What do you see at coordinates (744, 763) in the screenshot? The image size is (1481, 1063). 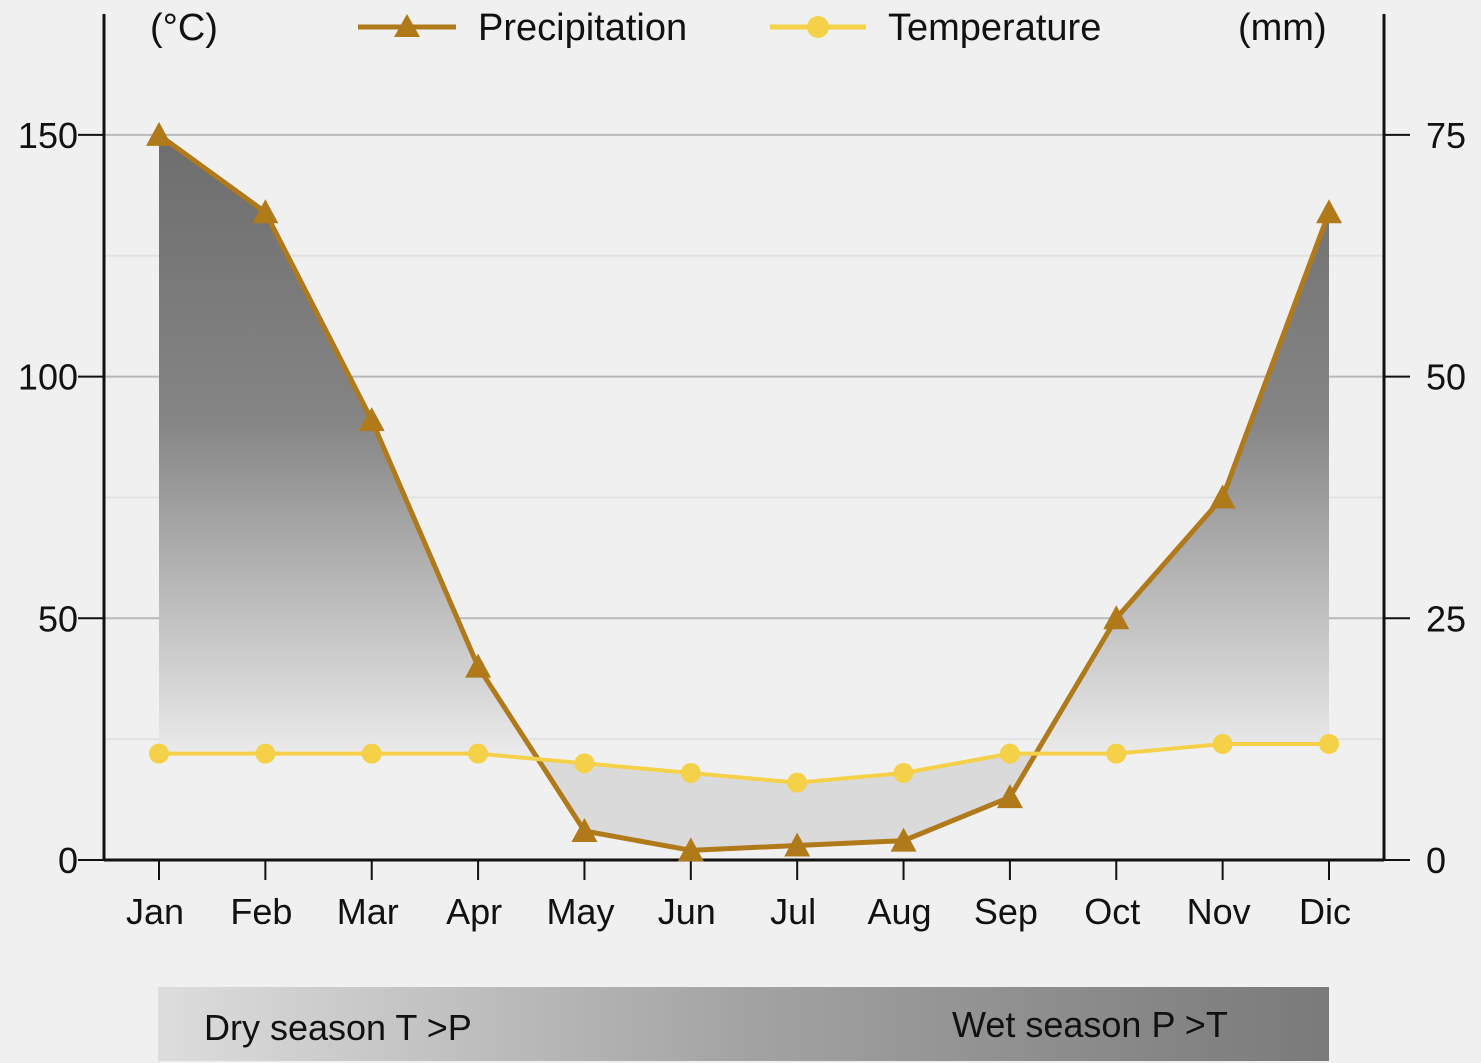 I see `temperature-line` at bounding box center [744, 763].